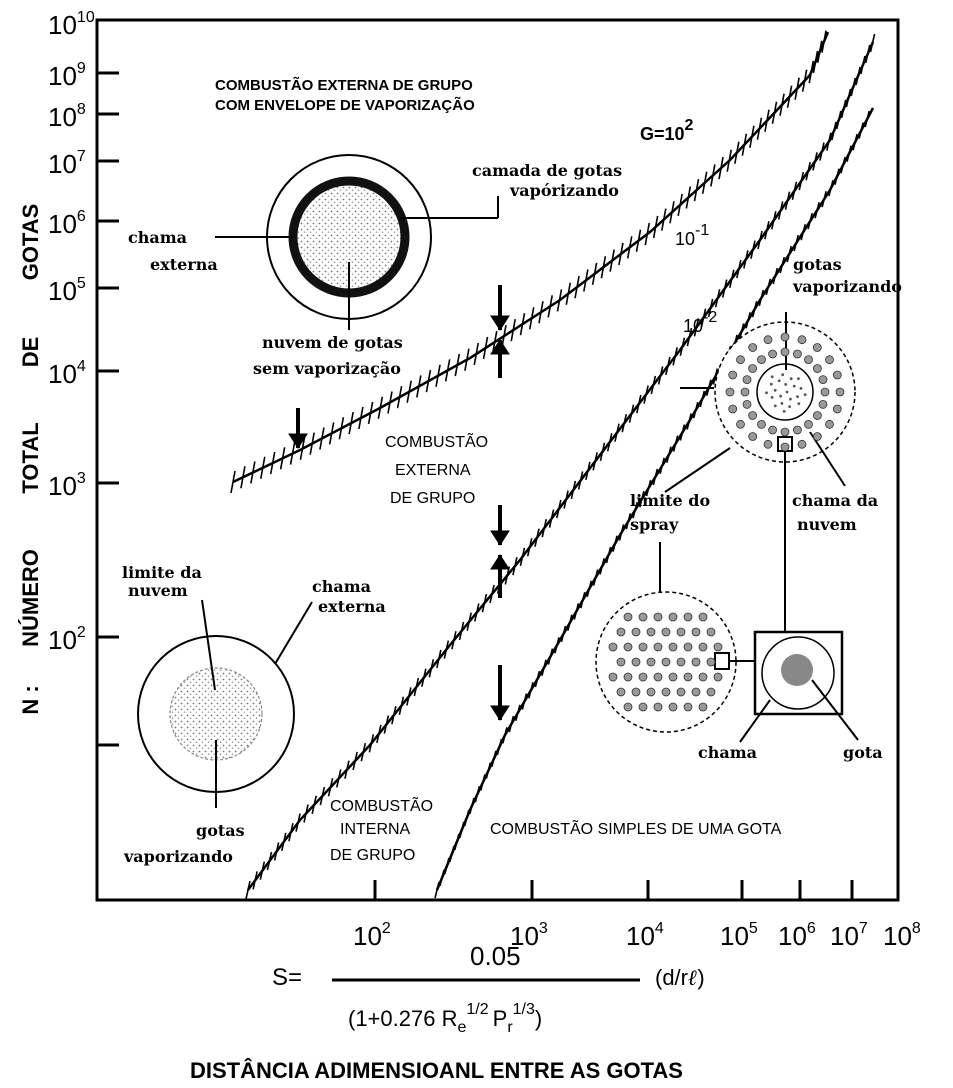 This screenshot has height=1088, width=953. Describe the element at coordinates (654, 524) in the screenshot. I see `label-limite-spray-2: spray` at that location.